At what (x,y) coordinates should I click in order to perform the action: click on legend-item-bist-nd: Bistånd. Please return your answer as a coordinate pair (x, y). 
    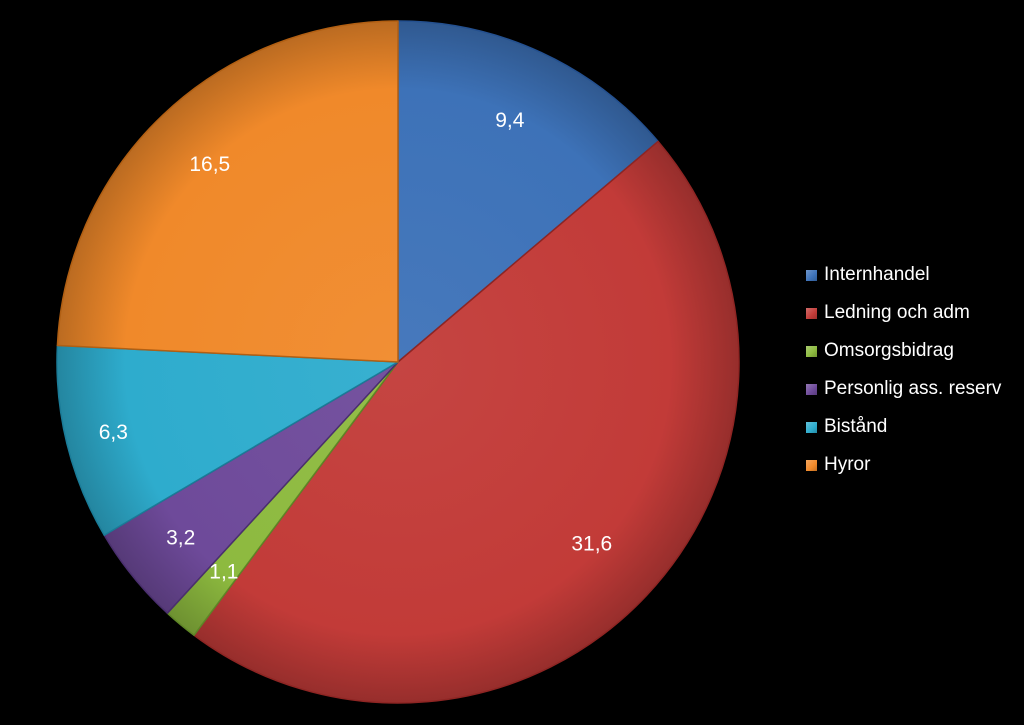
    Looking at the image, I should click on (911, 427).